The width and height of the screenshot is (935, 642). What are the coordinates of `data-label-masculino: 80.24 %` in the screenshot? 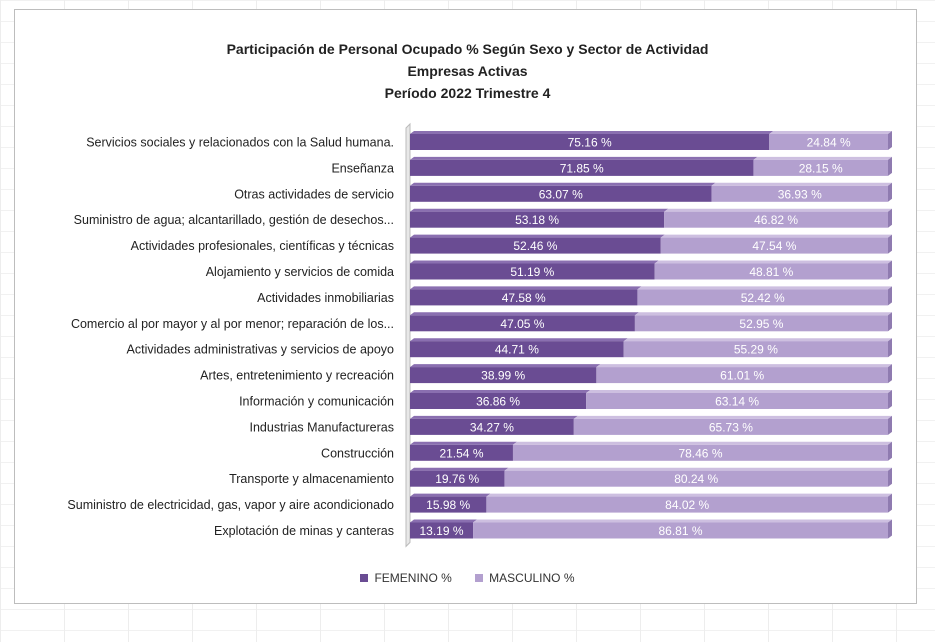 It's located at (696, 479).